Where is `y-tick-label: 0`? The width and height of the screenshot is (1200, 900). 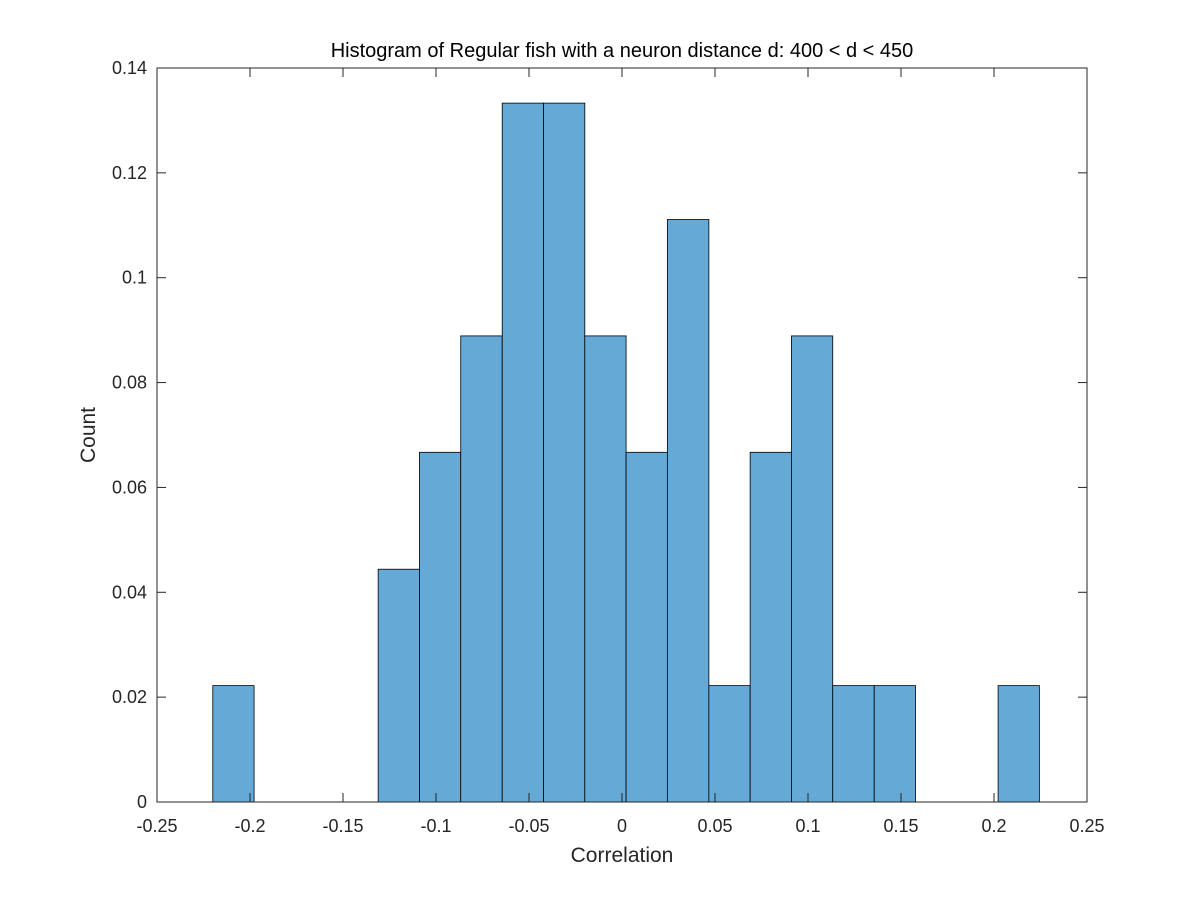
y-tick-label: 0 is located at coordinates (142, 802).